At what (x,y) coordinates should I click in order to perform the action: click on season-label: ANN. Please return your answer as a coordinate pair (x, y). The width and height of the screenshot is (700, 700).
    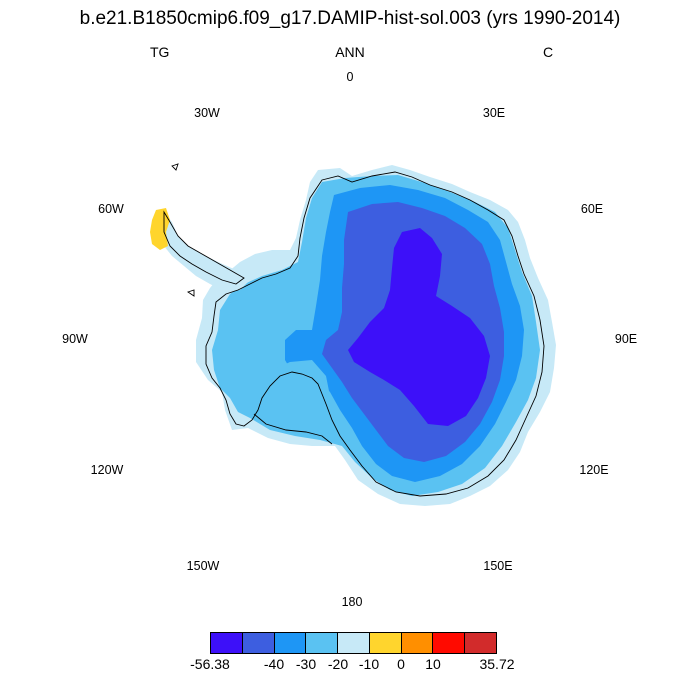
    Looking at the image, I should click on (350, 52).